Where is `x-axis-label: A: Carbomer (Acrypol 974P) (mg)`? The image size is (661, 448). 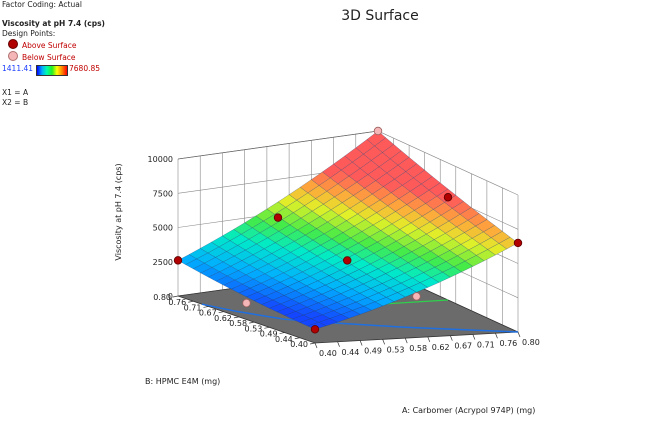
x-axis-label: A: Carbomer (Acrypol 974P) (mg) is located at coordinates (468, 410).